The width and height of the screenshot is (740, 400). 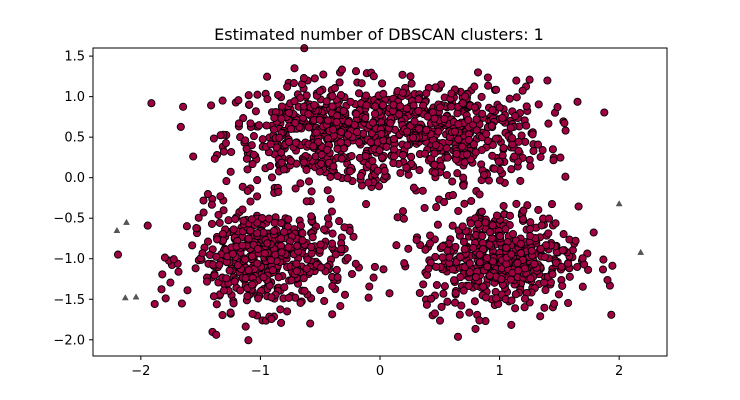 I want to click on y-tick-label: −2.0, so click(x=69, y=340).